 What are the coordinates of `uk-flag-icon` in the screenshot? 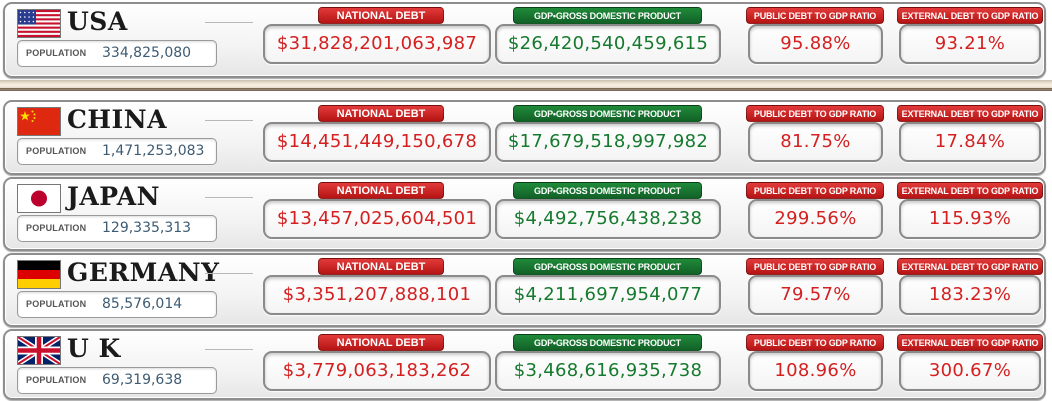 It's located at (39, 350).